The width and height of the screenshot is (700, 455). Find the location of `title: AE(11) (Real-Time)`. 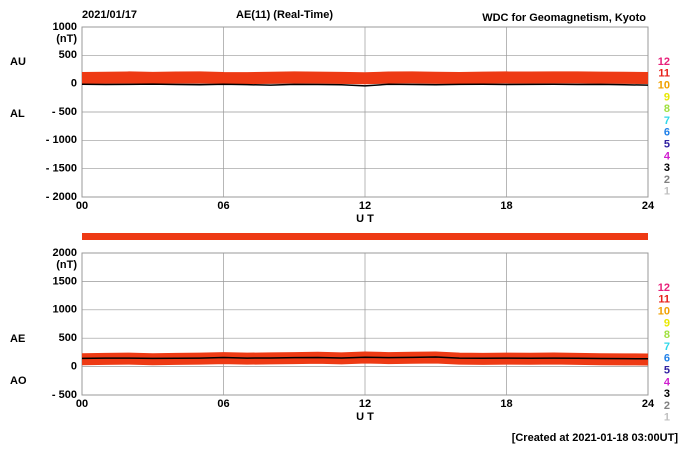

title: AE(11) (Real-Time) is located at coordinates (284, 15).